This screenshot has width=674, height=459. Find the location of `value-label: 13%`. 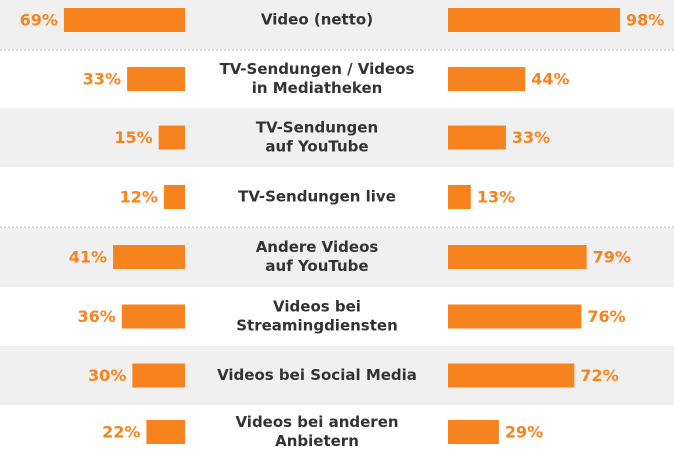

value-label: 13% is located at coordinates (496, 197).